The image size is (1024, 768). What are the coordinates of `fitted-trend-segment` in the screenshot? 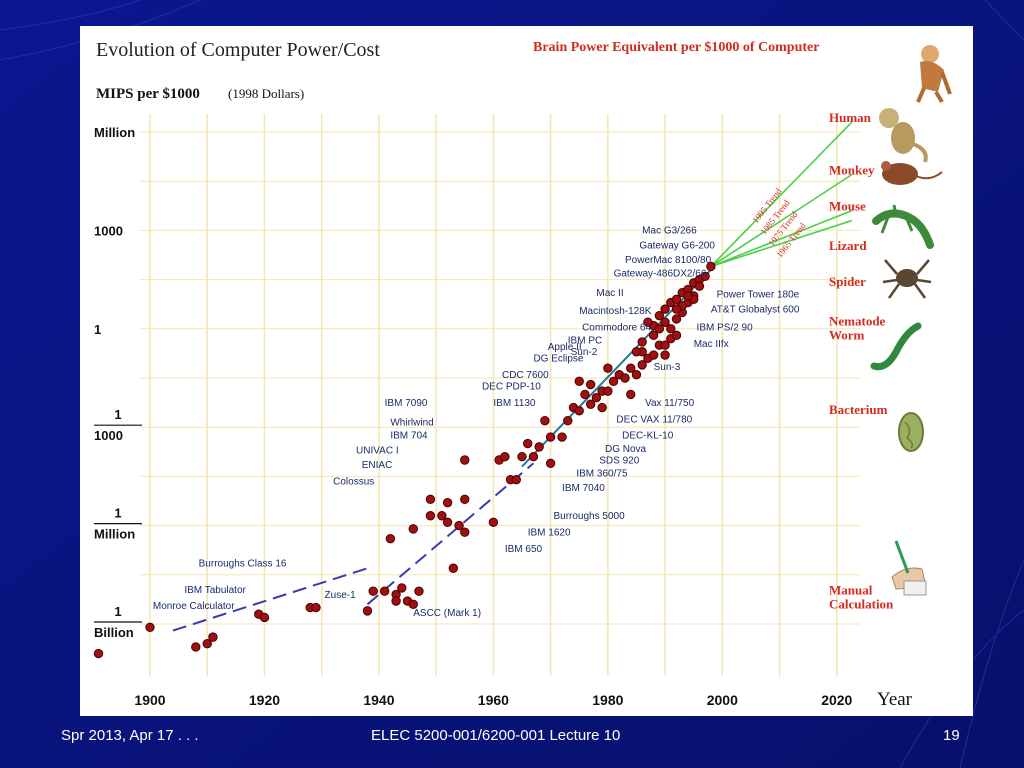 It's located at (270, 599).